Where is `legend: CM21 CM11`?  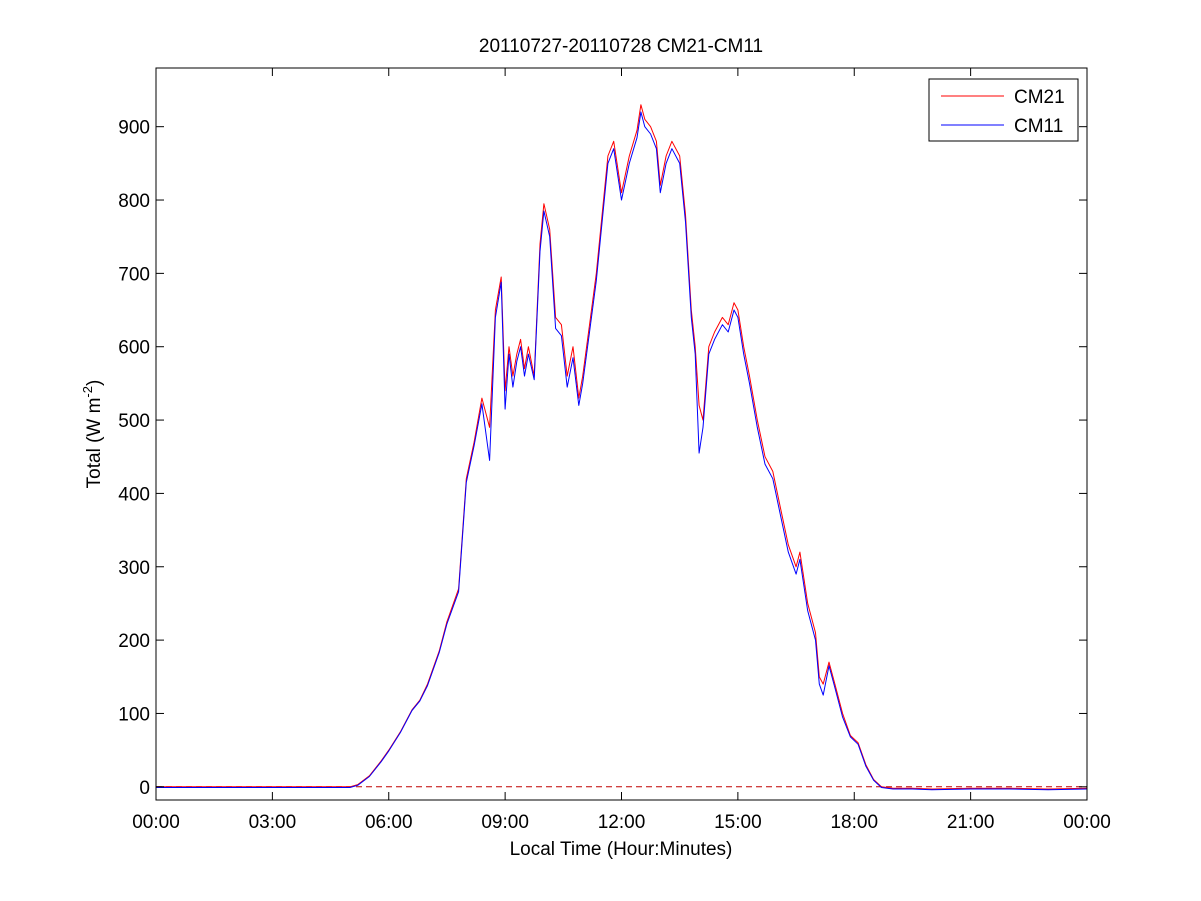
legend: CM21 CM11 is located at coordinates (1003, 110).